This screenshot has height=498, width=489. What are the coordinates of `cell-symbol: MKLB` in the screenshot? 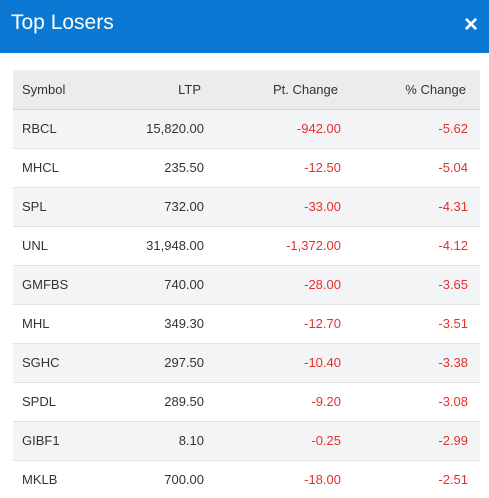 It's located at (59, 479).